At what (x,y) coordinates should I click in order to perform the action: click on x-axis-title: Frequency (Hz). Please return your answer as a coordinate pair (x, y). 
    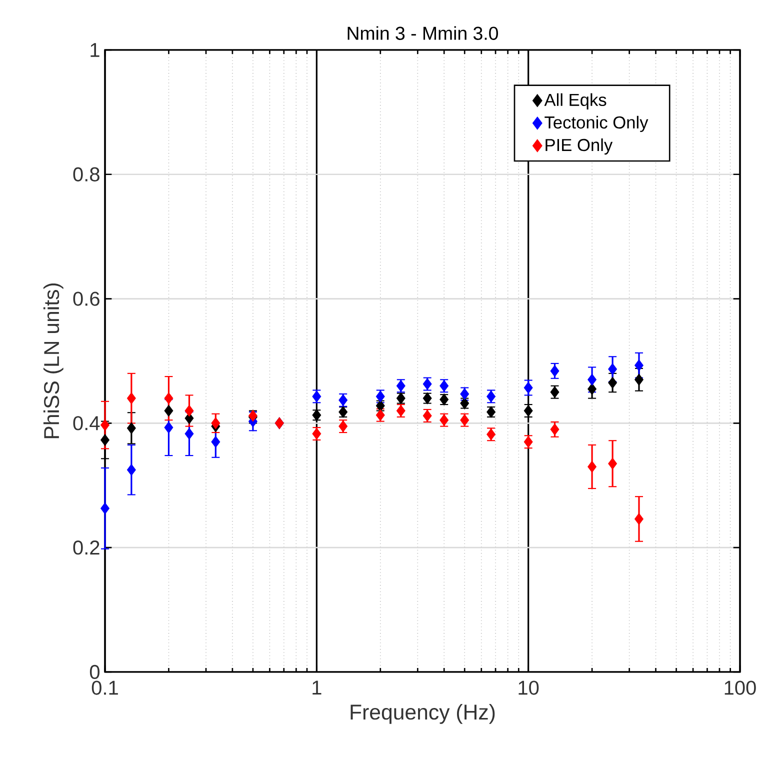
    Looking at the image, I should click on (422, 714).